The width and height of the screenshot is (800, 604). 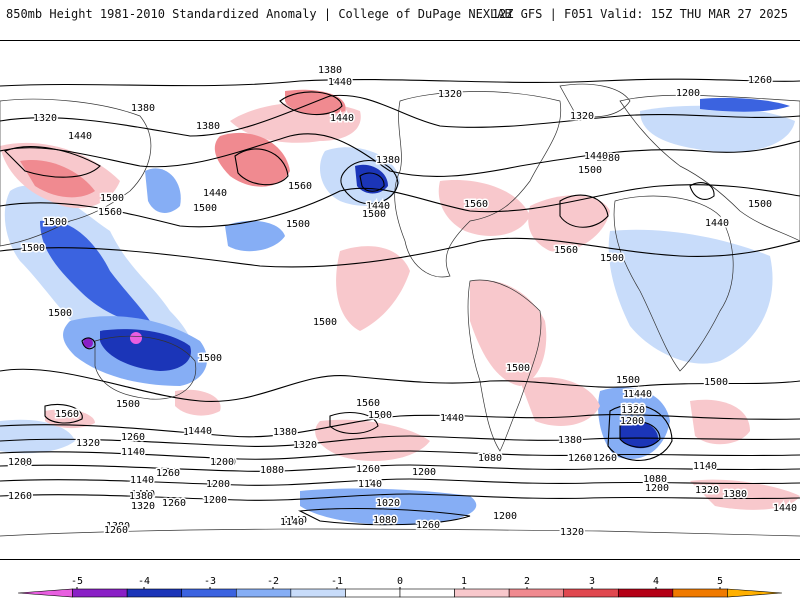 I want to click on pos-anomaly-us-east, so click(x=484, y=208).